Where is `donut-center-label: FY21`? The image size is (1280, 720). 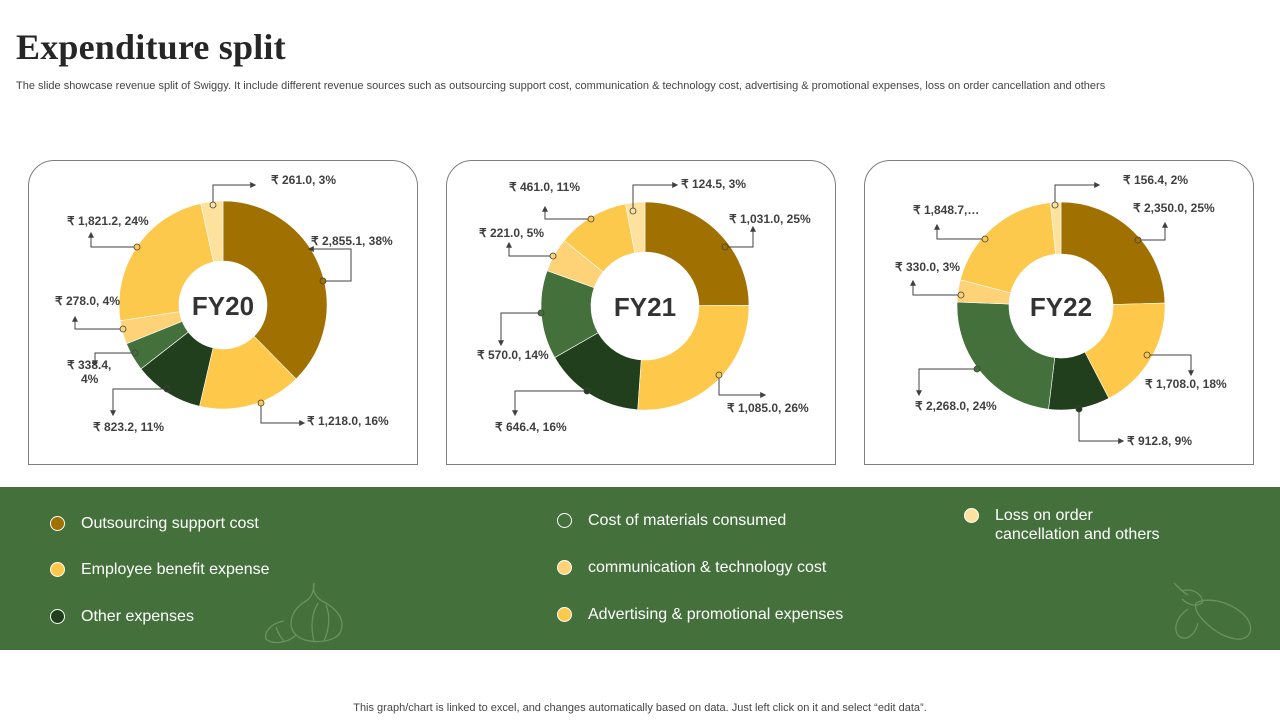
donut-center-label: FY21 is located at coordinates (645, 307).